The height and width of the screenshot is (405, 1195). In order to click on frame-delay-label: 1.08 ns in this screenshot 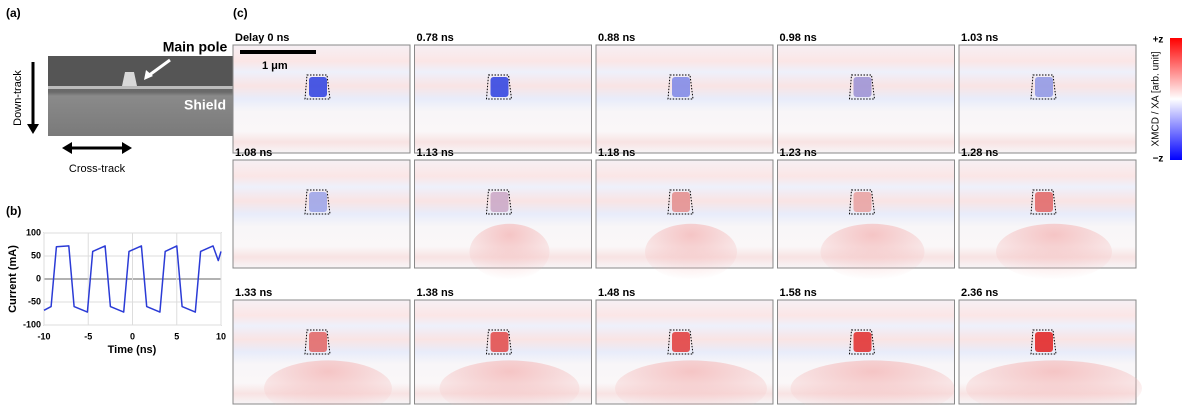, I will do `click(253, 153)`.